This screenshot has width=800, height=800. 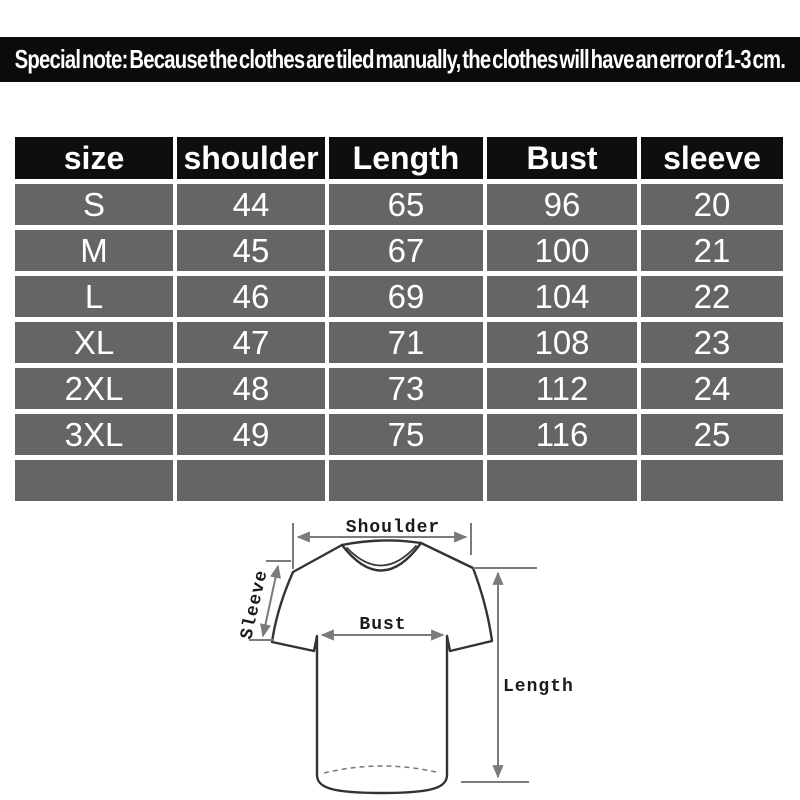 I want to click on cell-sleeve: 22, so click(x=712, y=296).